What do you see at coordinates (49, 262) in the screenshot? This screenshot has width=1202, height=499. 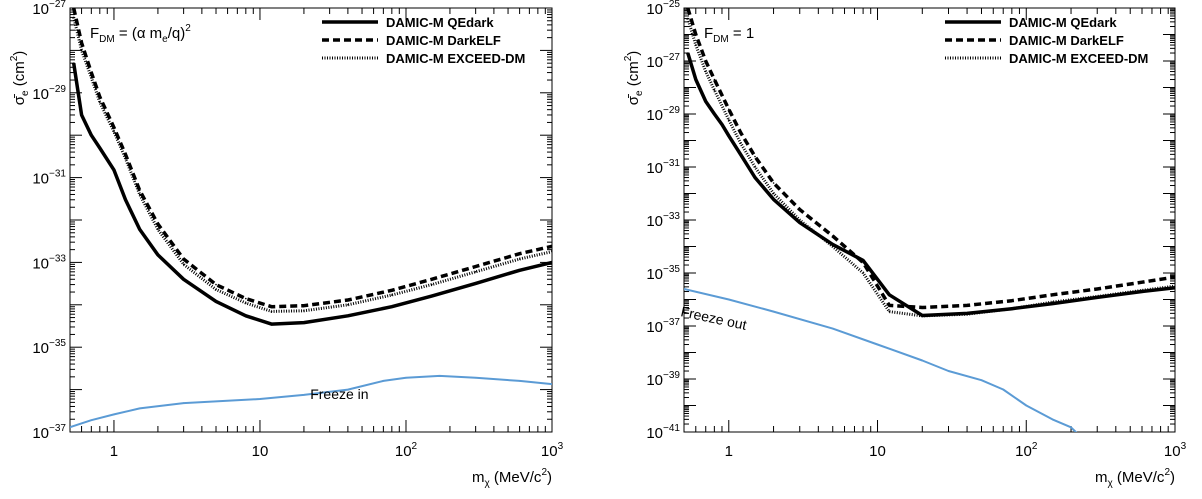 I see `y-tick-label: 10−33` at bounding box center [49, 262].